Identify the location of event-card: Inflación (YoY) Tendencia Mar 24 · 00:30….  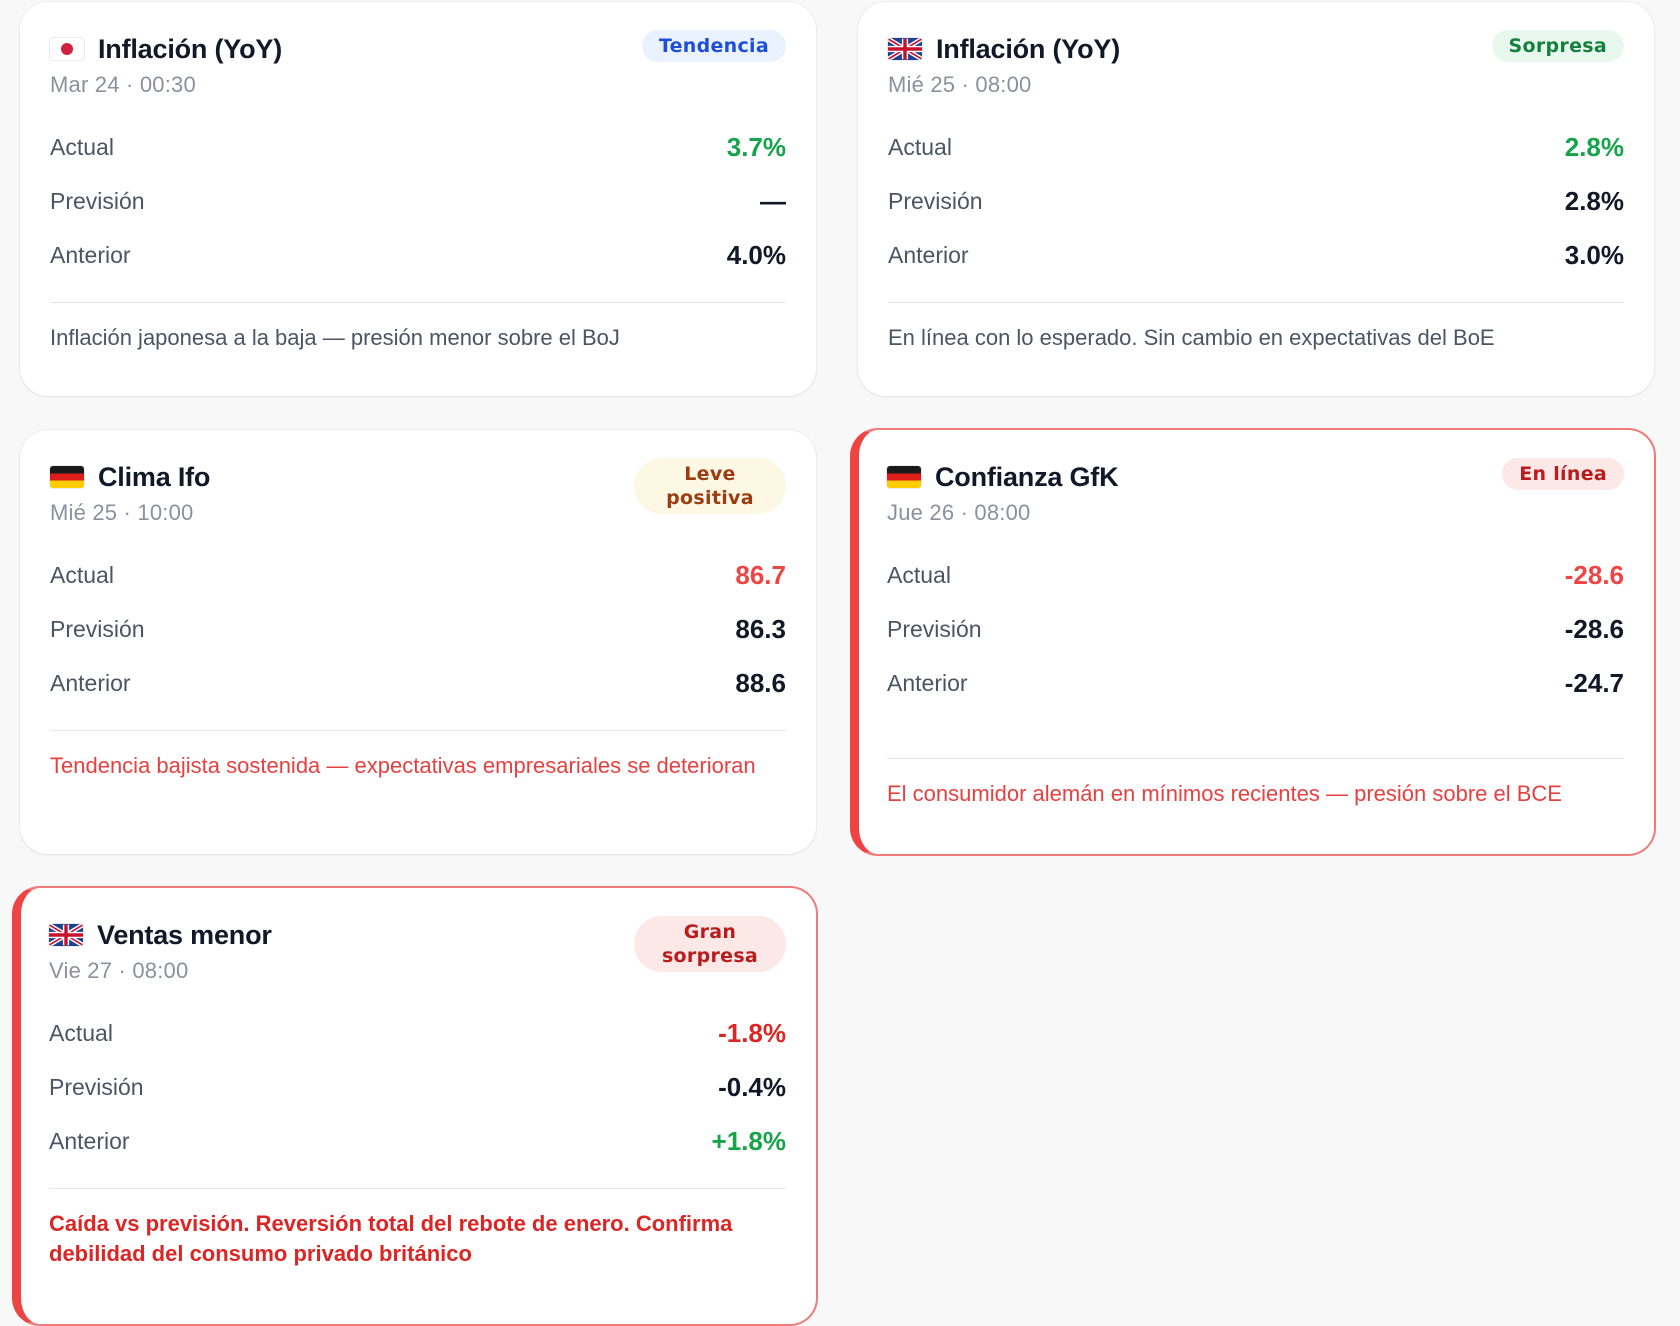
(418, 199).